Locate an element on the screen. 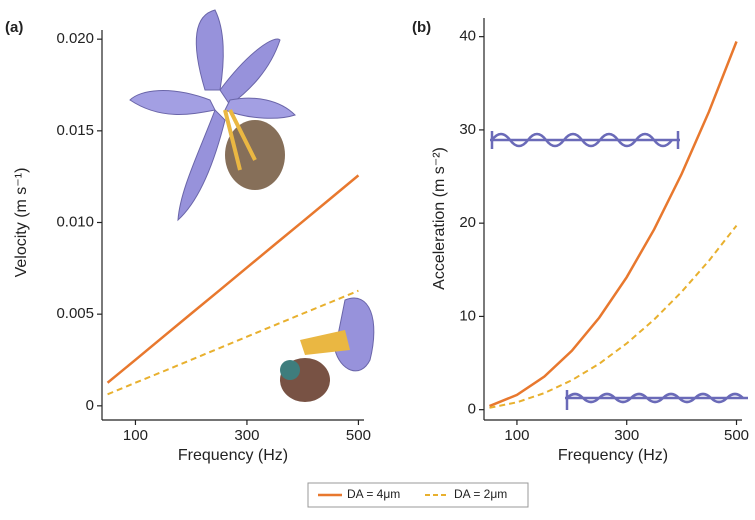  y-tick-label: 0.010 is located at coordinates (75, 221).